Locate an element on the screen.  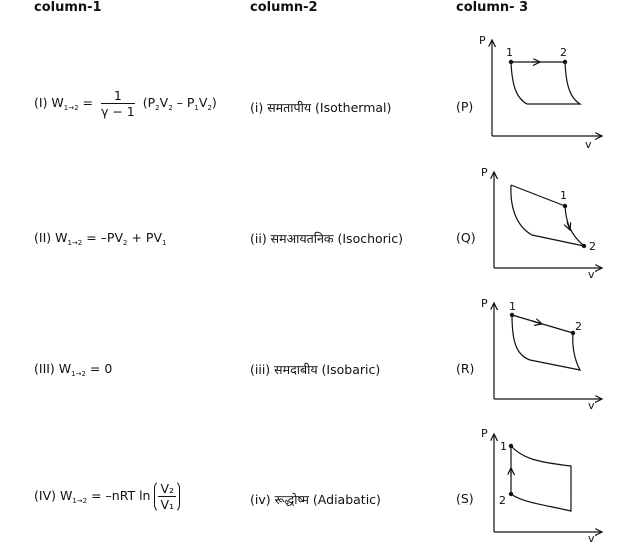
graph-p: P v 1 2 is located at coordinates (540, 90).